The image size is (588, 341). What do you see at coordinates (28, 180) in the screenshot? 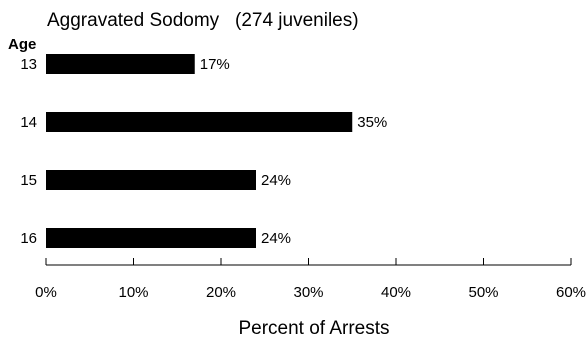
I see `category-label-age-15: 15` at bounding box center [28, 180].